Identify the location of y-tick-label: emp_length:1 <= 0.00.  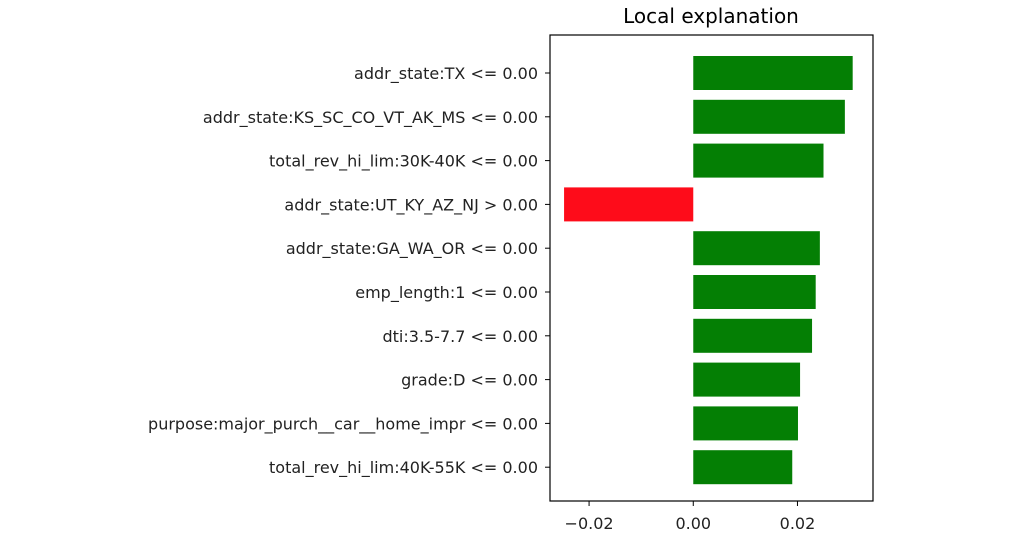
(446, 293).